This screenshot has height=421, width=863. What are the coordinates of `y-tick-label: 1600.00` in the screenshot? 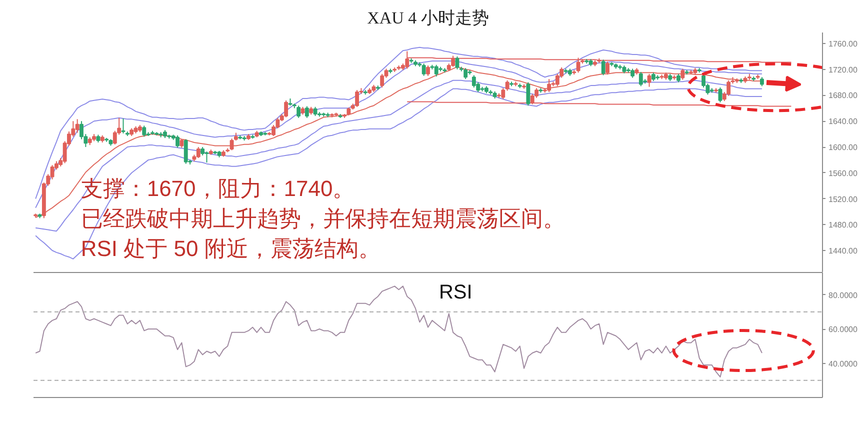 It's located at (843, 147).